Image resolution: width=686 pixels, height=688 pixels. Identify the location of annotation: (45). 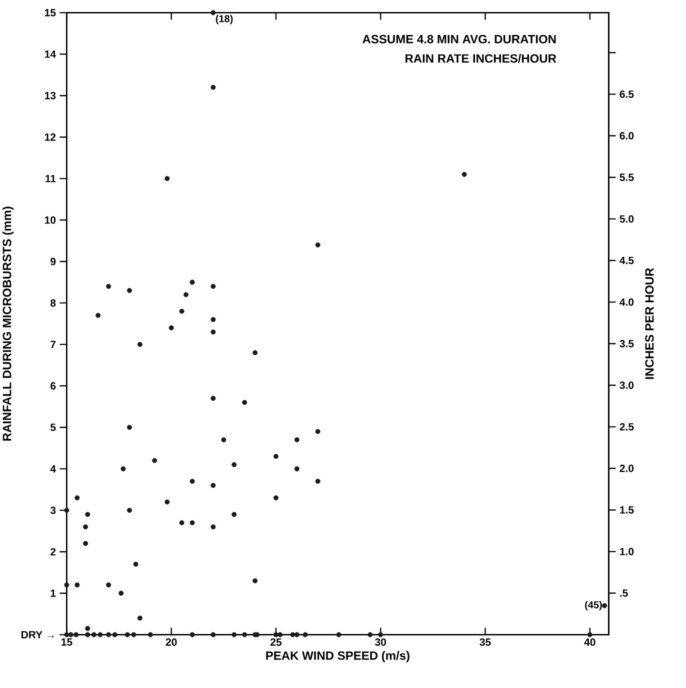
(593, 605).